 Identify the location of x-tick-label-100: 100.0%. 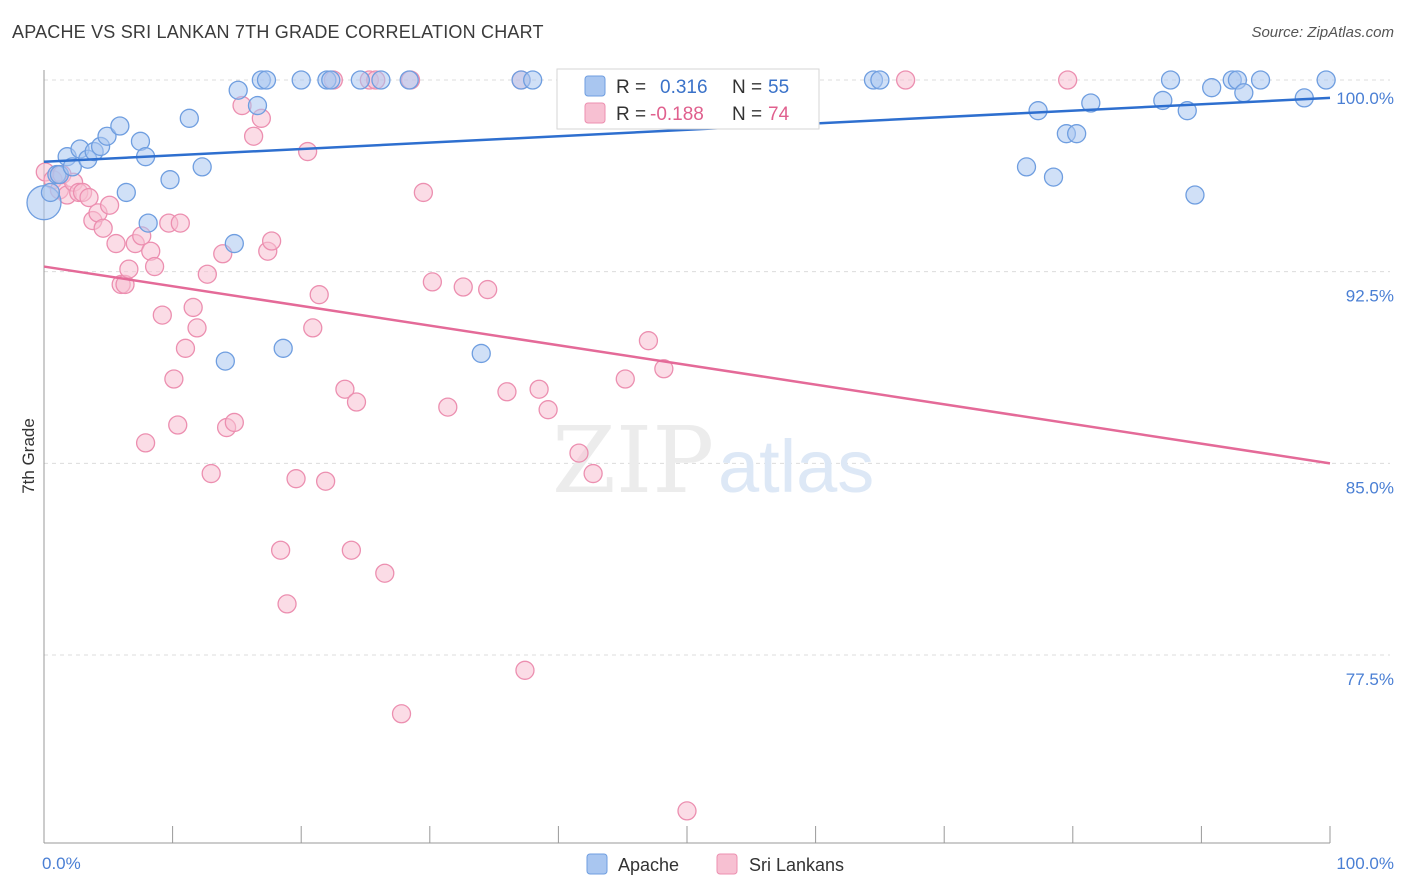
(1365, 863).